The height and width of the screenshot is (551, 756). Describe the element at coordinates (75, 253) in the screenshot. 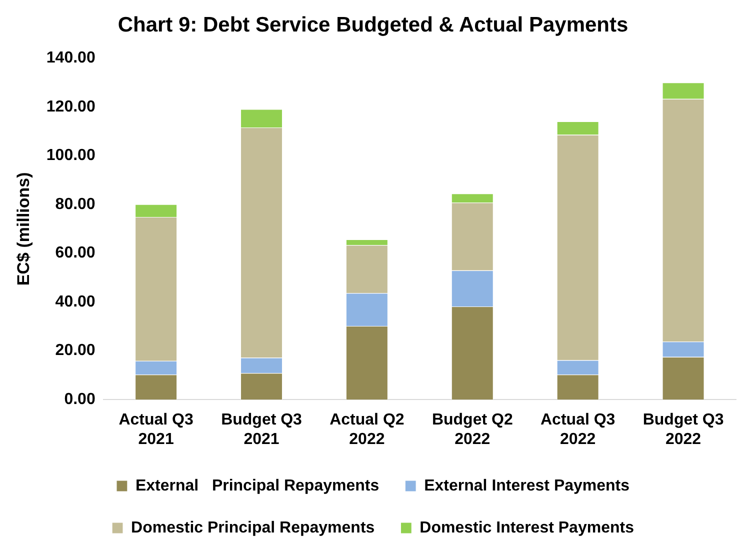

I see `y-tick-label: 60.00` at that location.